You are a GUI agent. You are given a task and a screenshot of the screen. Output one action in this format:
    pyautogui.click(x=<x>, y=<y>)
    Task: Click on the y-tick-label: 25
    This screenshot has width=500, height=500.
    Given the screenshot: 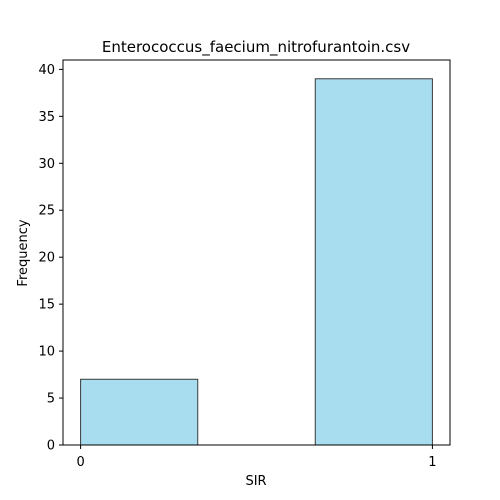 What is the action you would take?
    pyautogui.click(x=46, y=211)
    